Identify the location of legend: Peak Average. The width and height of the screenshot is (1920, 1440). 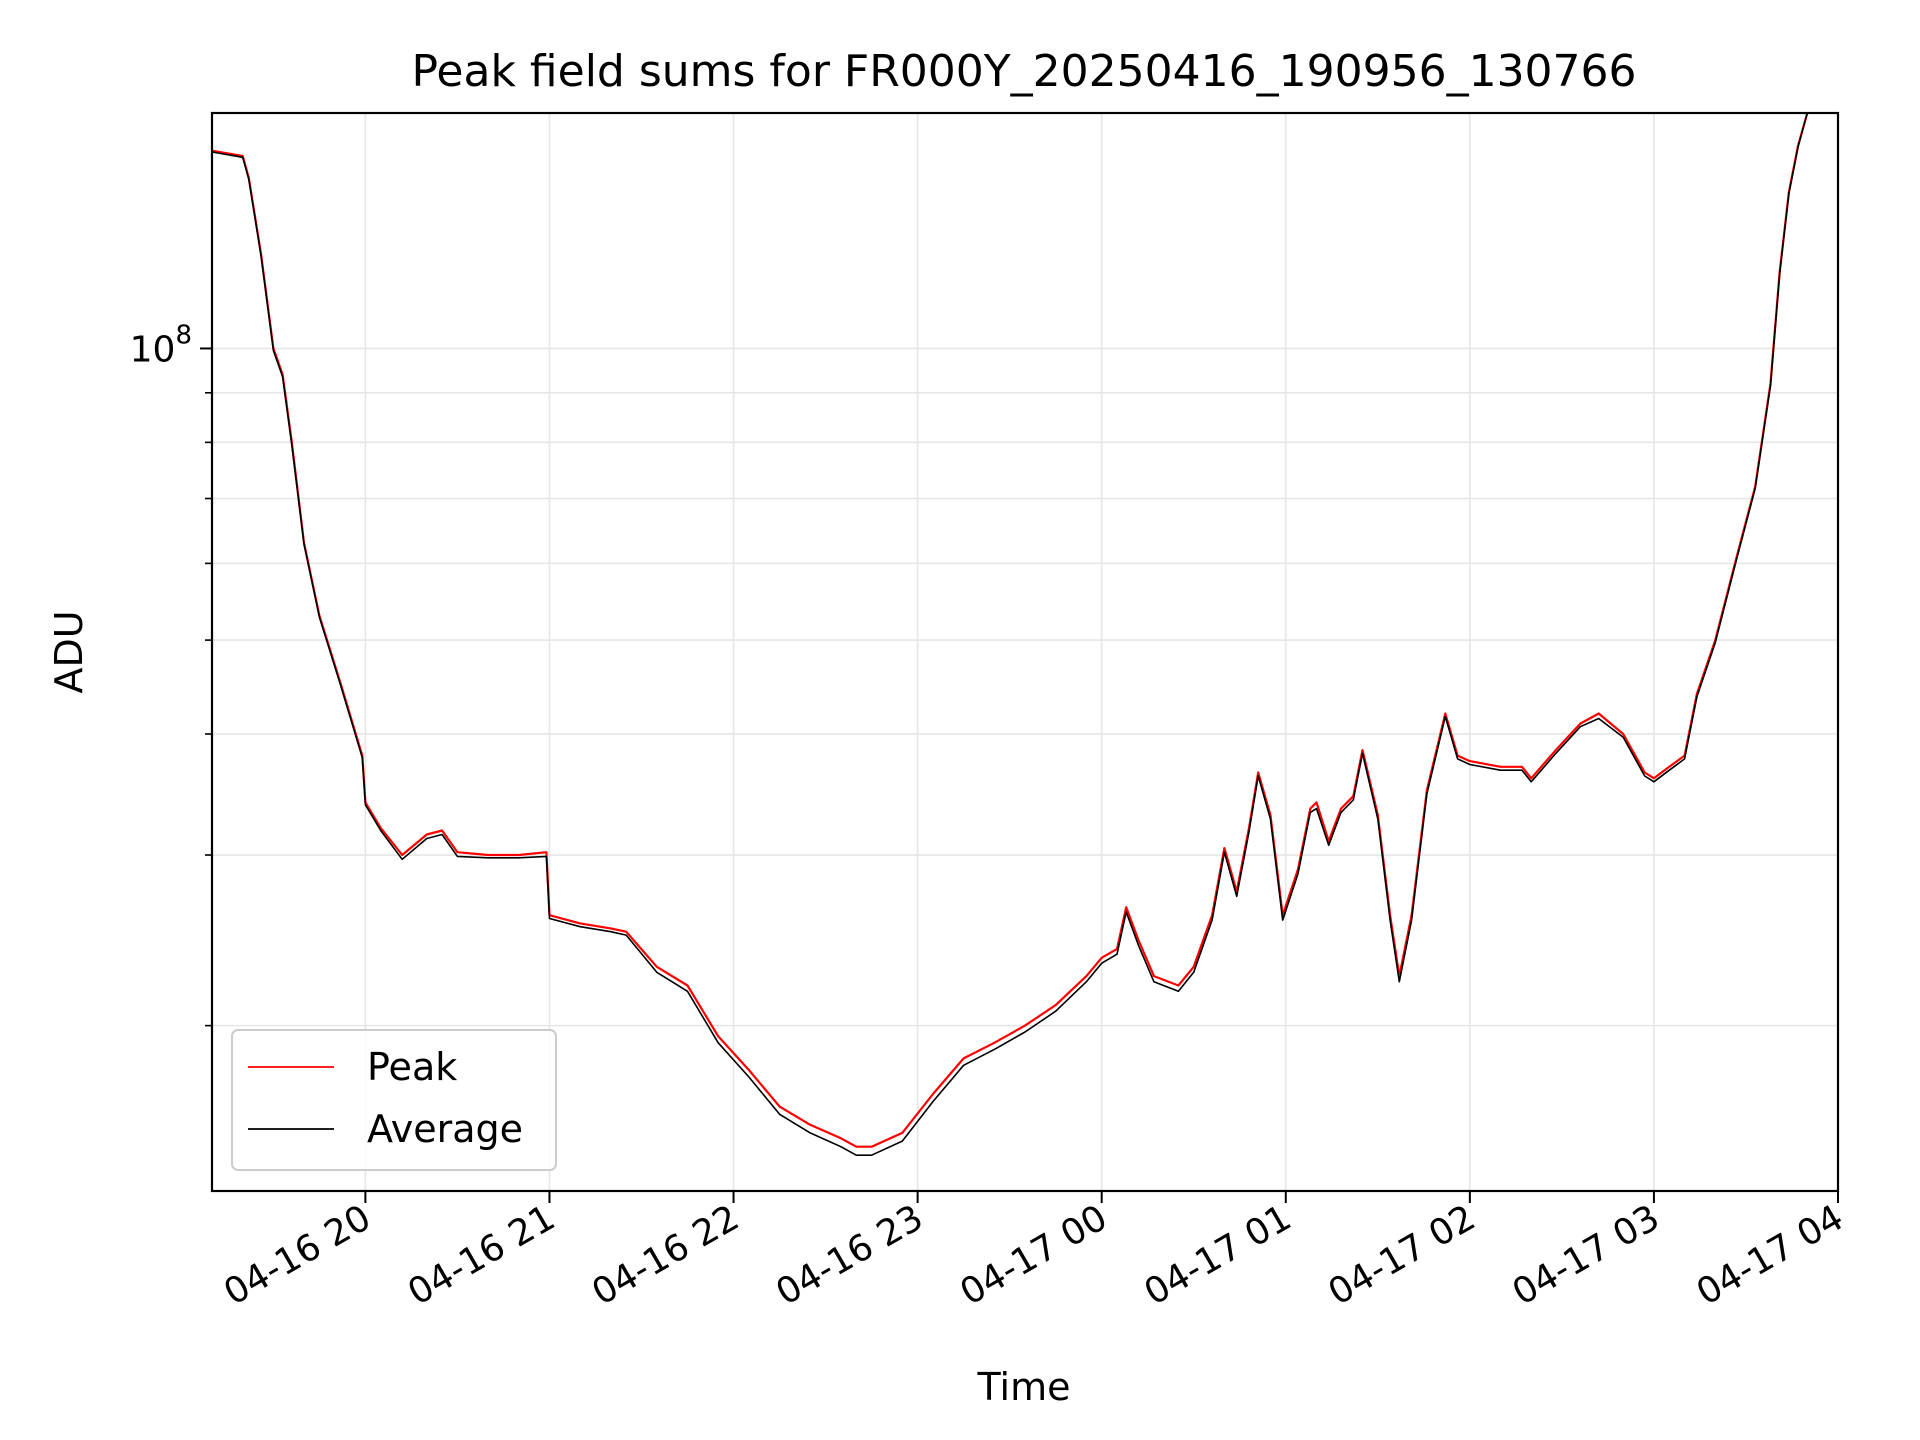
(394, 1100).